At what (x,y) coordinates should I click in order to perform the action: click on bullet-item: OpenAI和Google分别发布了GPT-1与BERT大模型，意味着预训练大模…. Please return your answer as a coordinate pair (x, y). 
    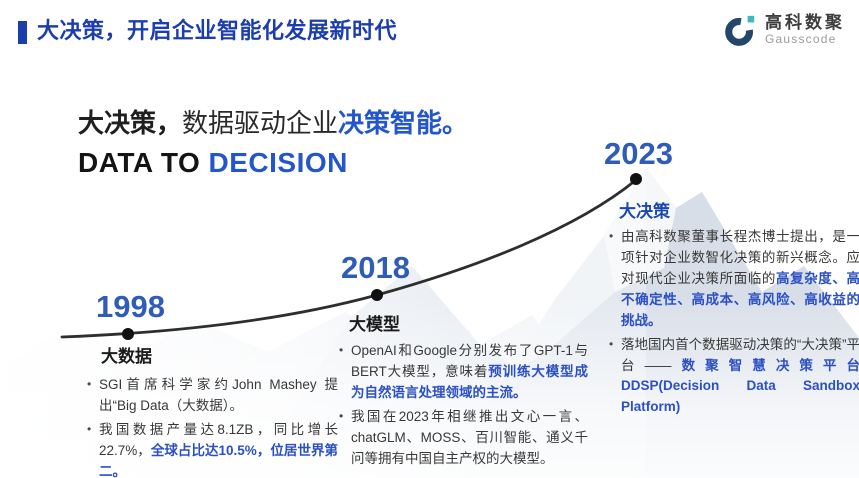
    Looking at the image, I should click on (463, 372).